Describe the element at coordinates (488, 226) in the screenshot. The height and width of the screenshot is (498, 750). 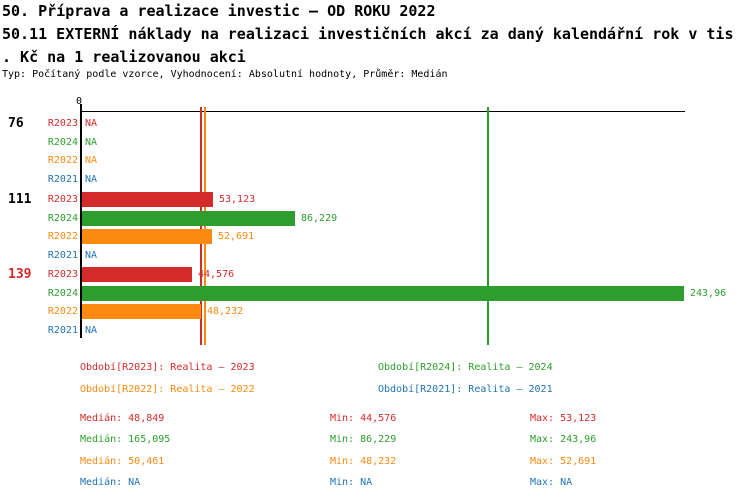
I see `median-line-r2024` at that location.